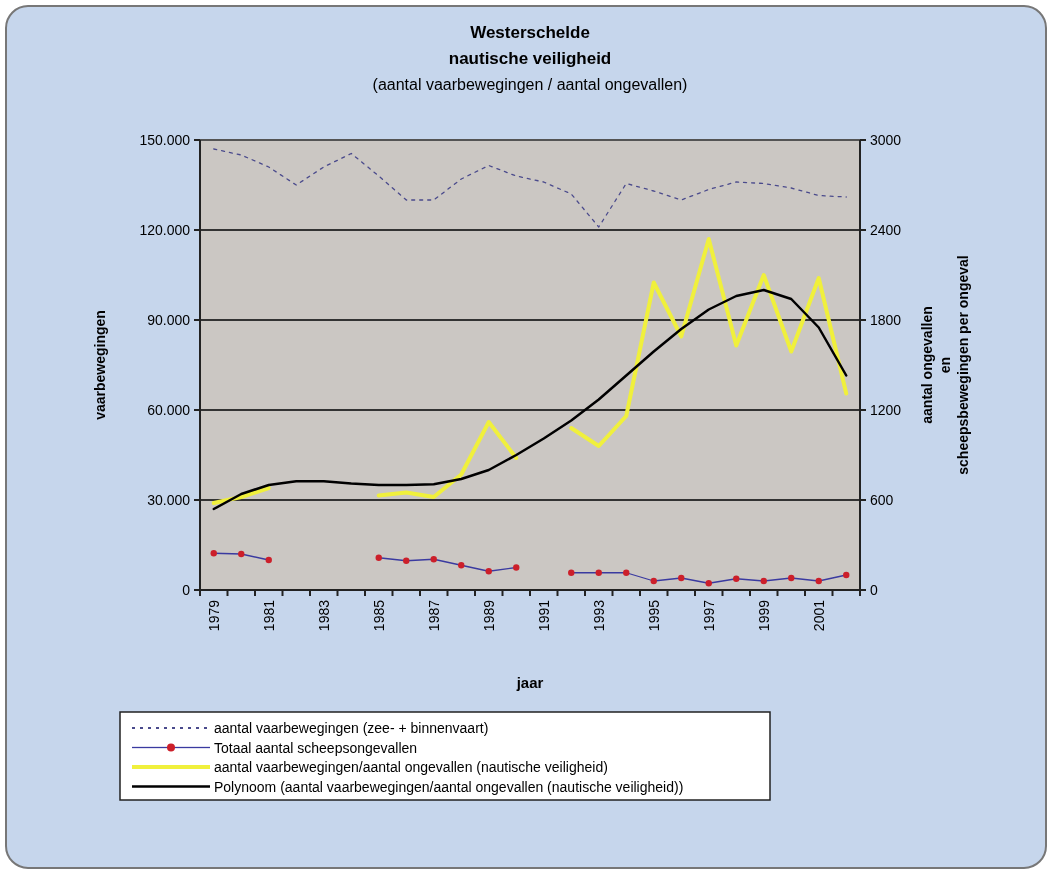 This screenshot has width=1052, height=874. Describe the element at coordinates (530, 188) in the screenshot. I see `line-series` at that location.